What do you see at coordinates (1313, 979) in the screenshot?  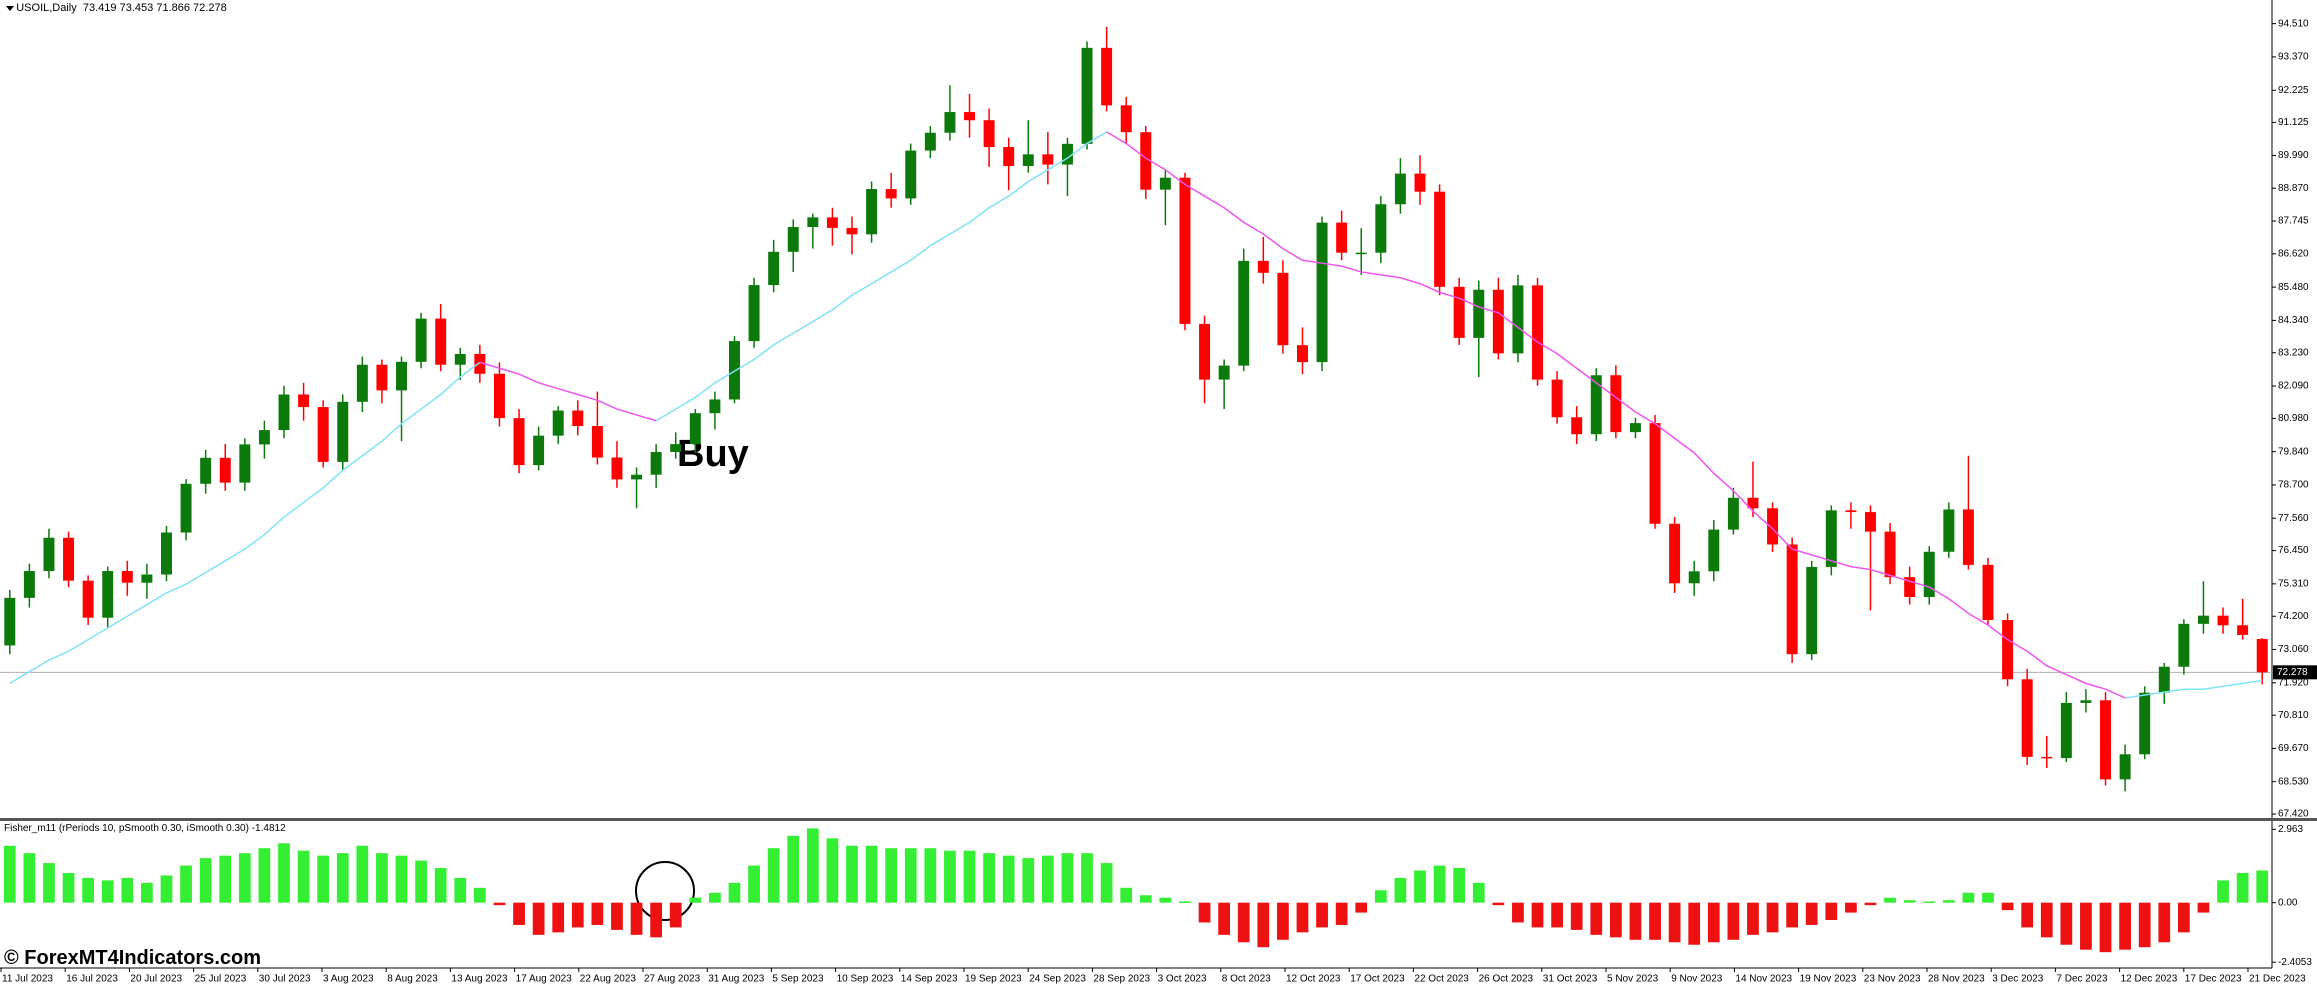 I see `x-tick-label: 12 Oct 2023` at bounding box center [1313, 979].